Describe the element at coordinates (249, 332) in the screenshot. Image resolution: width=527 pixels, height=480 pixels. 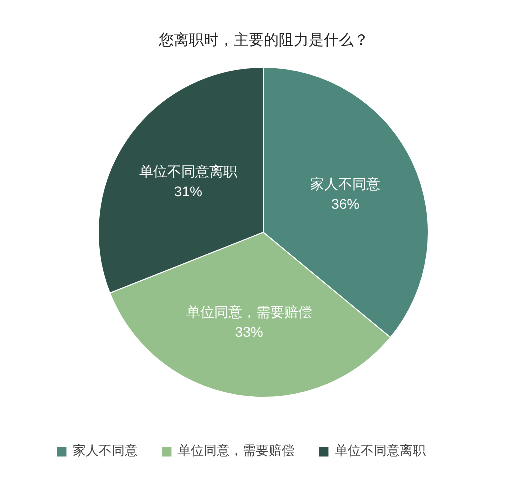
I see `data-label: 33%` at that location.